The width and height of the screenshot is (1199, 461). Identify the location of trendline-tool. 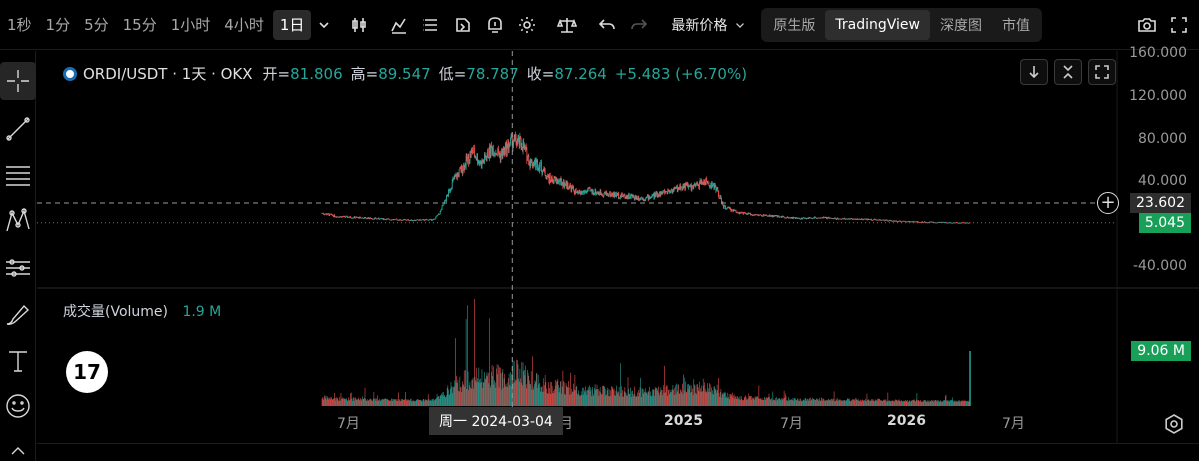
(18, 129).